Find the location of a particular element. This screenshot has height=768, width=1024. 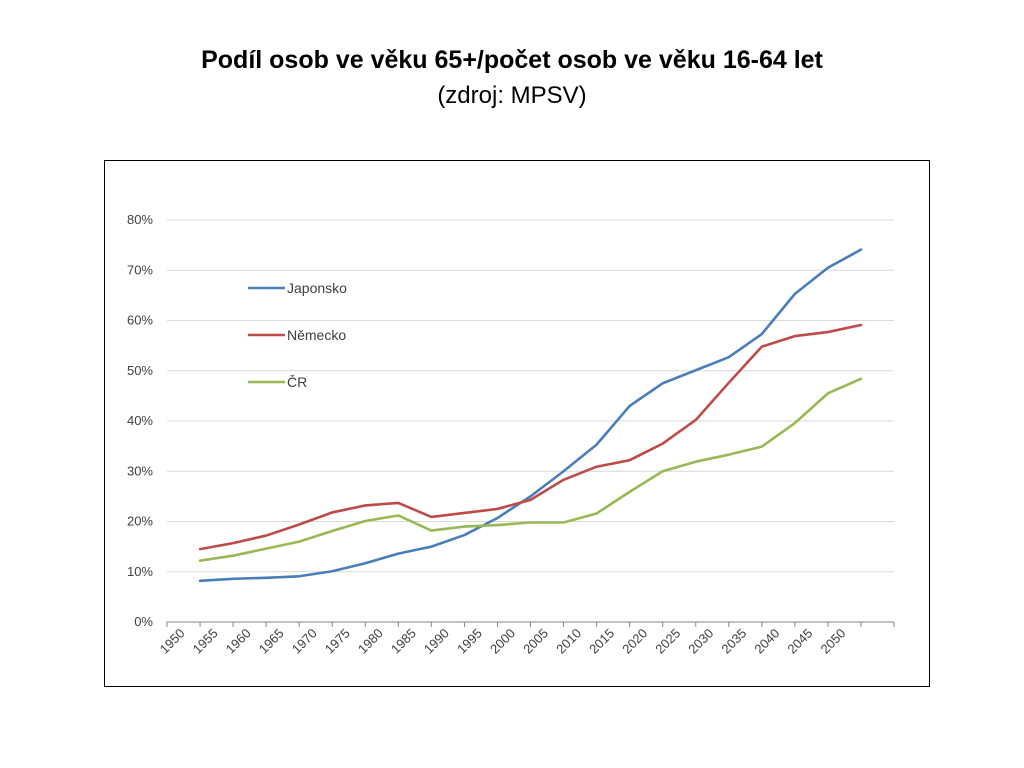

x-tick-label: 1950 is located at coordinates (172, 641).